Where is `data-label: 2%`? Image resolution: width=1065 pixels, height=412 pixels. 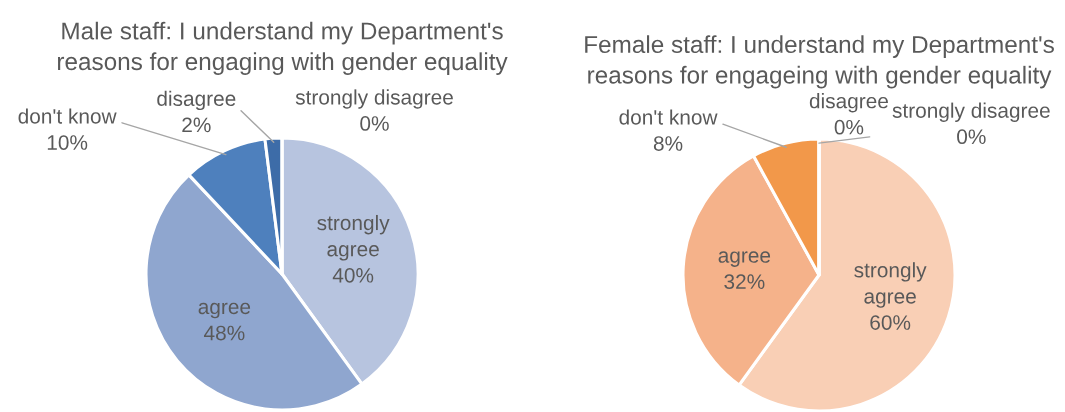 data-label: 2% is located at coordinates (196, 125).